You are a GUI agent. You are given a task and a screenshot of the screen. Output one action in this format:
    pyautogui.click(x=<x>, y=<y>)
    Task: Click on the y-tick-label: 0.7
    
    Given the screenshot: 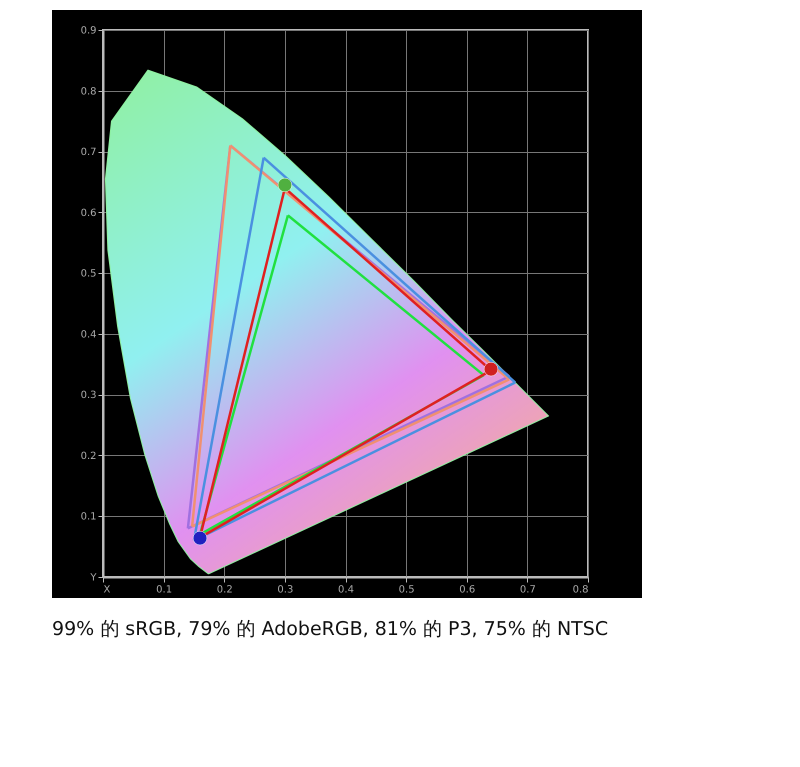 What is the action you would take?
    pyautogui.click(x=88, y=152)
    